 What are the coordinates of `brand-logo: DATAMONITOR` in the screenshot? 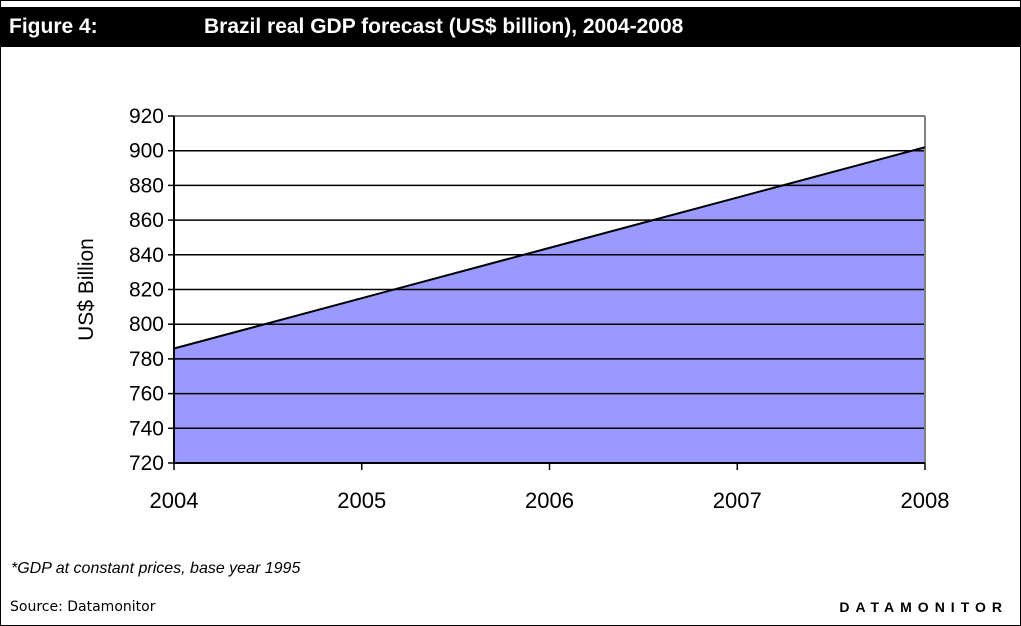 It's located at (923, 607).